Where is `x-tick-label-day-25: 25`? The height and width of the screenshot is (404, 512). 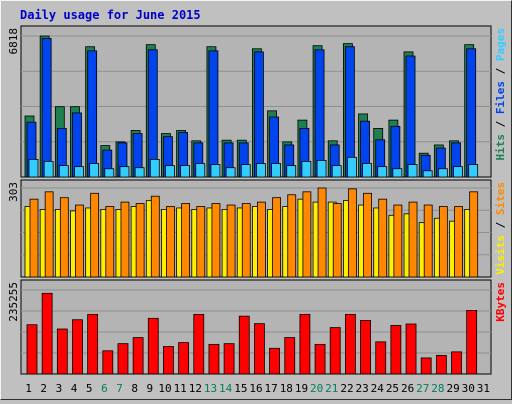 x-tick-label-day-25: 25 is located at coordinates (392, 388).